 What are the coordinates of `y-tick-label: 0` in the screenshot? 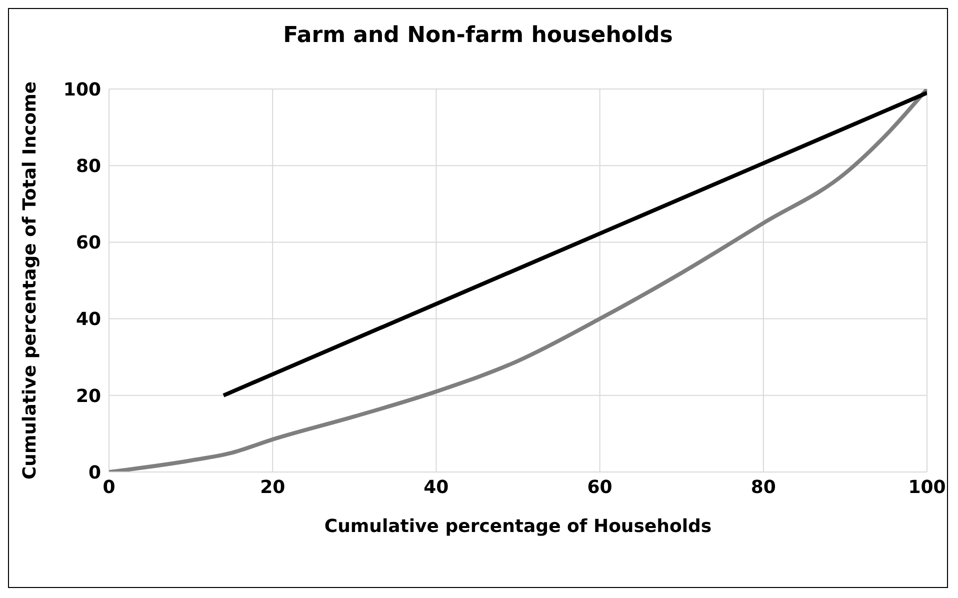 It's located at (94, 473).